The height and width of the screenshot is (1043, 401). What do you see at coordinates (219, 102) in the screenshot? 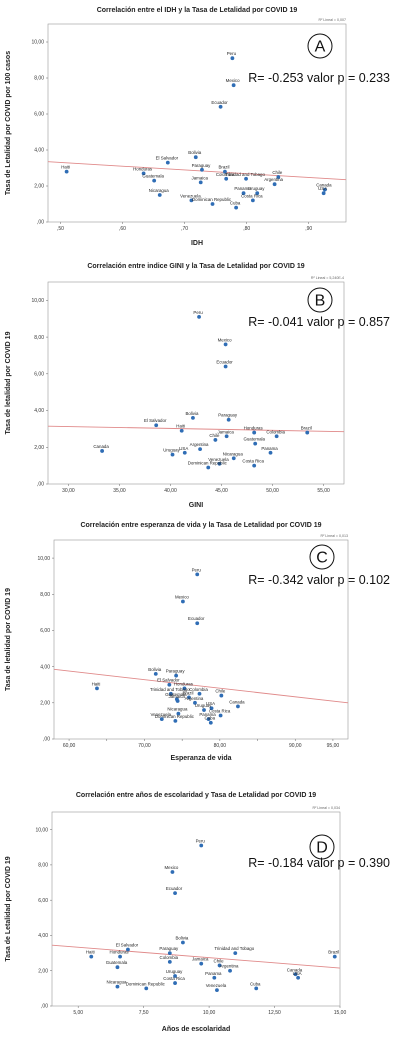
I see `point-label: Ecuador` at bounding box center [219, 102].